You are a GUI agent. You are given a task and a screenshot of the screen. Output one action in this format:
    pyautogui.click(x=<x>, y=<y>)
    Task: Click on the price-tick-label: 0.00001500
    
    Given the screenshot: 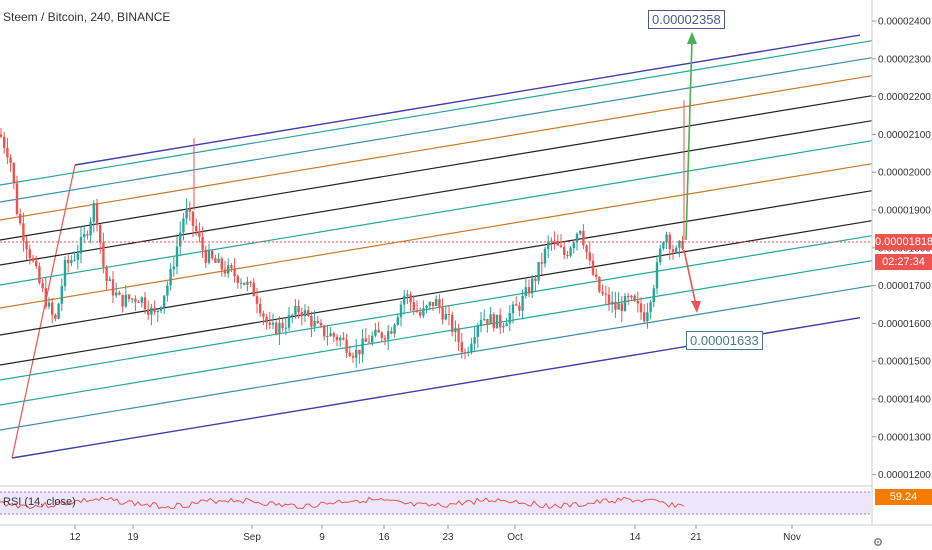 What is the action you would take?
    pyautogui.click(x=904, y=362)
    